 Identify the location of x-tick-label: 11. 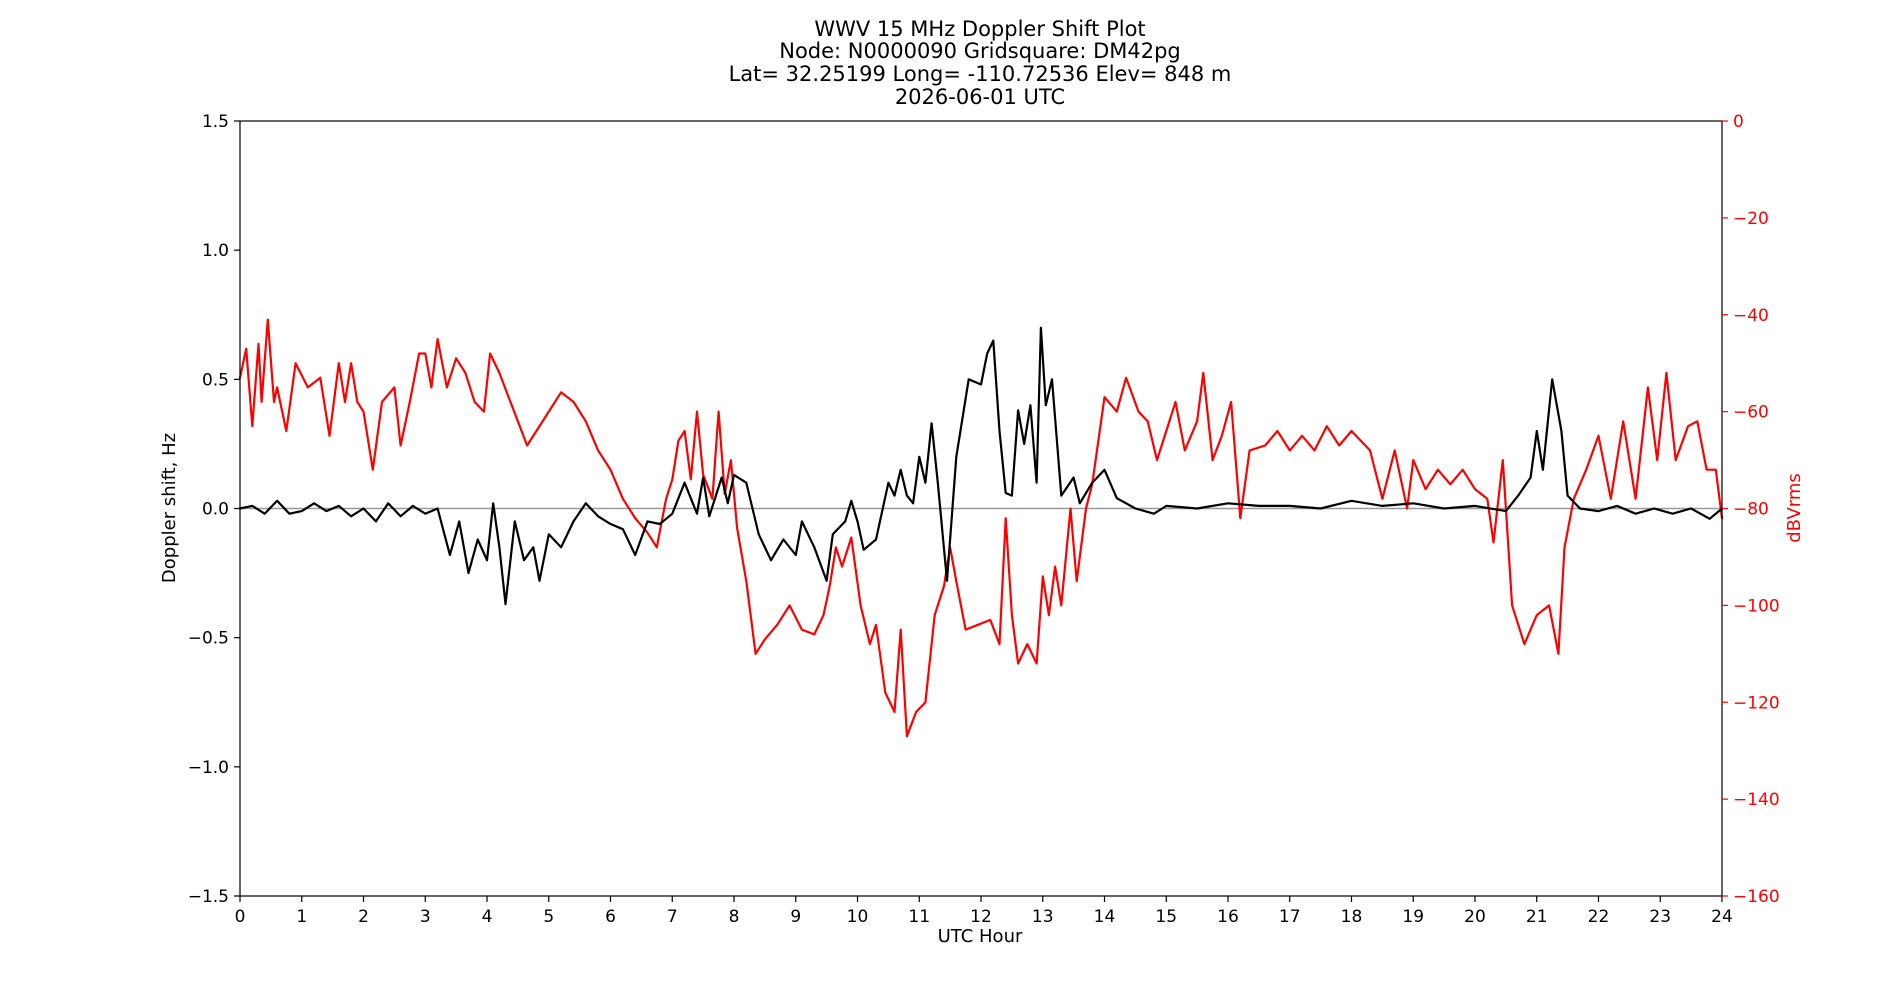
(919, 917).